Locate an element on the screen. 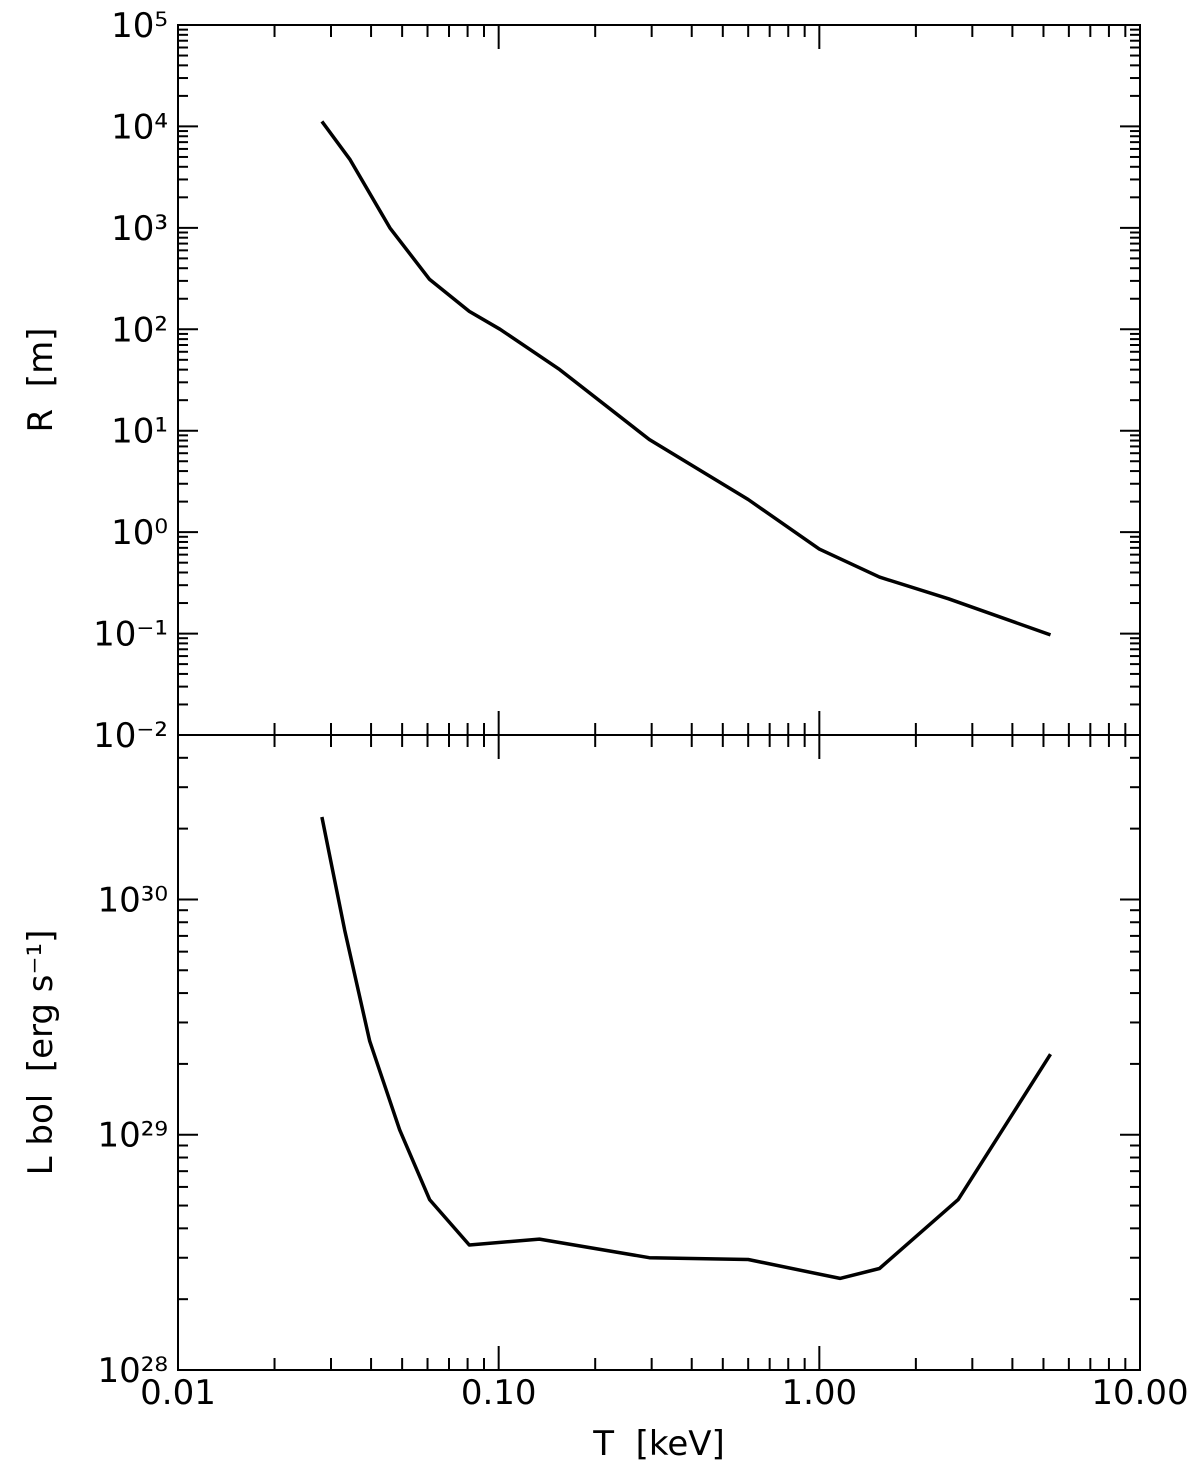 Image resolution: width=1200 pixels, height=1469 pixels. y-tick-label: 10³⁰ is located at coordinates (132, 900).